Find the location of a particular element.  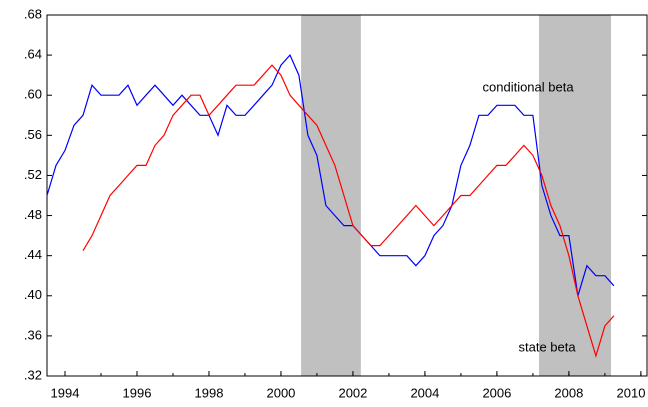

y-tick-label: .52 is located at coordinates (33, 174).